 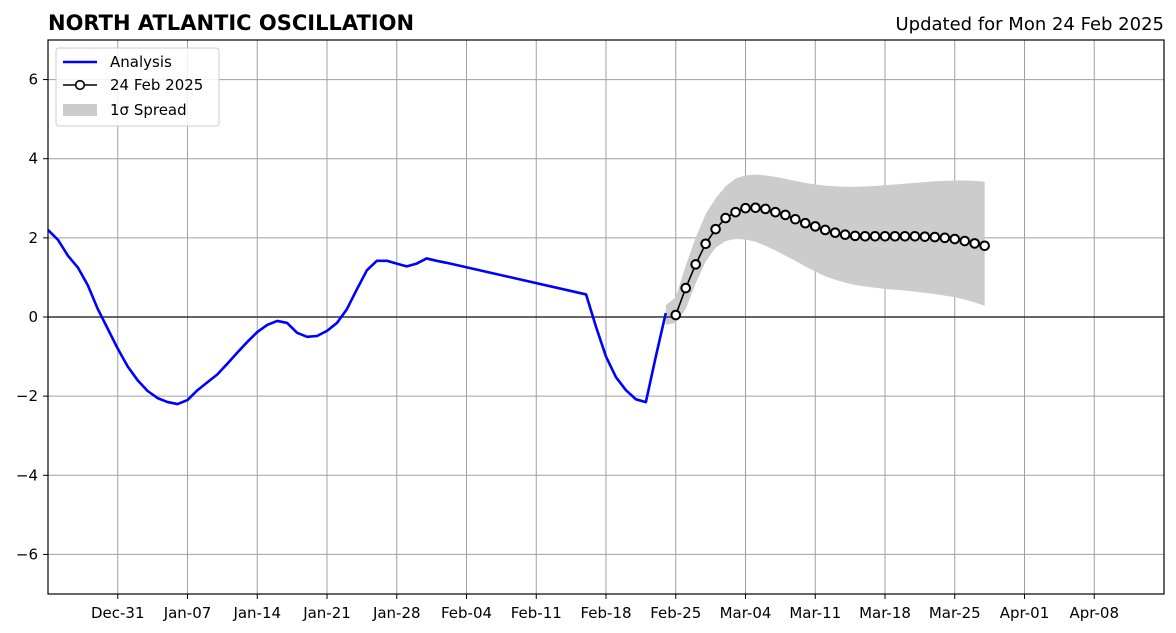 I want to click on analysis-line, so click(x=357, y=317).